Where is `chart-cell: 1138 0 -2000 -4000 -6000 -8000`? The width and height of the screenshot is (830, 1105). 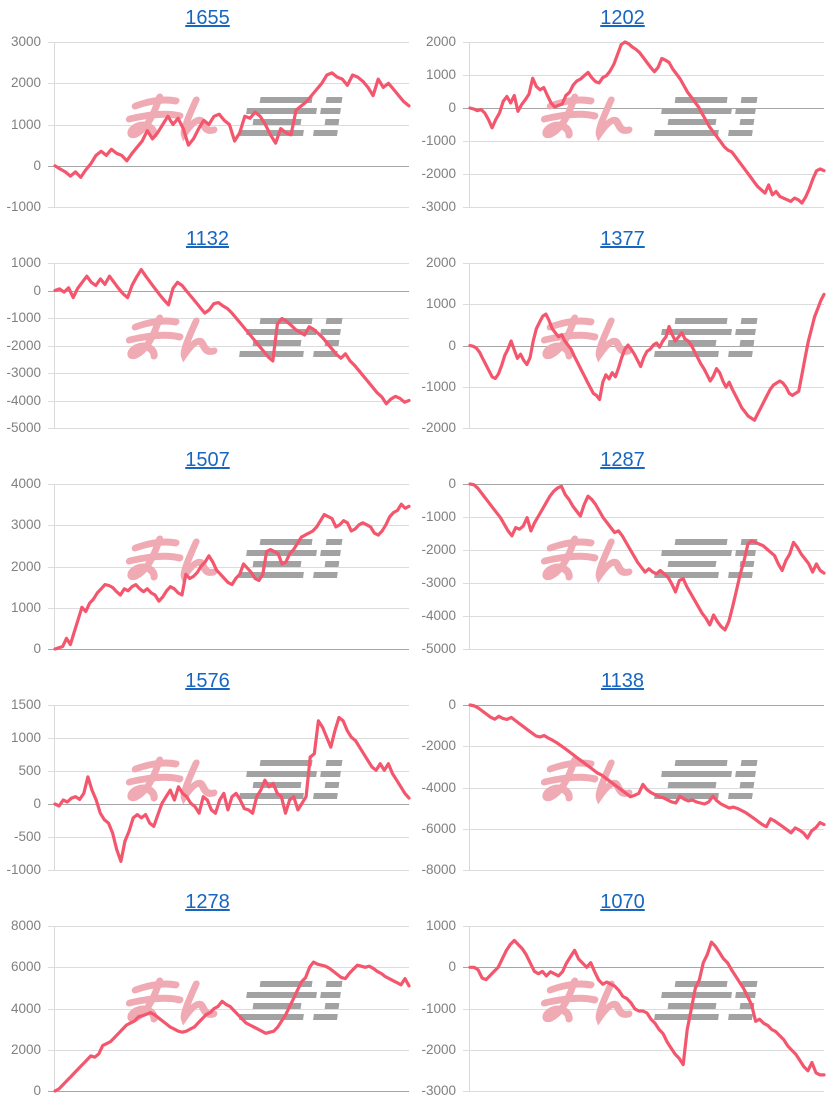
chart-cell: 1138 0 -2000 -4000 -6000 -8000 is located at coordinates (622, 773).